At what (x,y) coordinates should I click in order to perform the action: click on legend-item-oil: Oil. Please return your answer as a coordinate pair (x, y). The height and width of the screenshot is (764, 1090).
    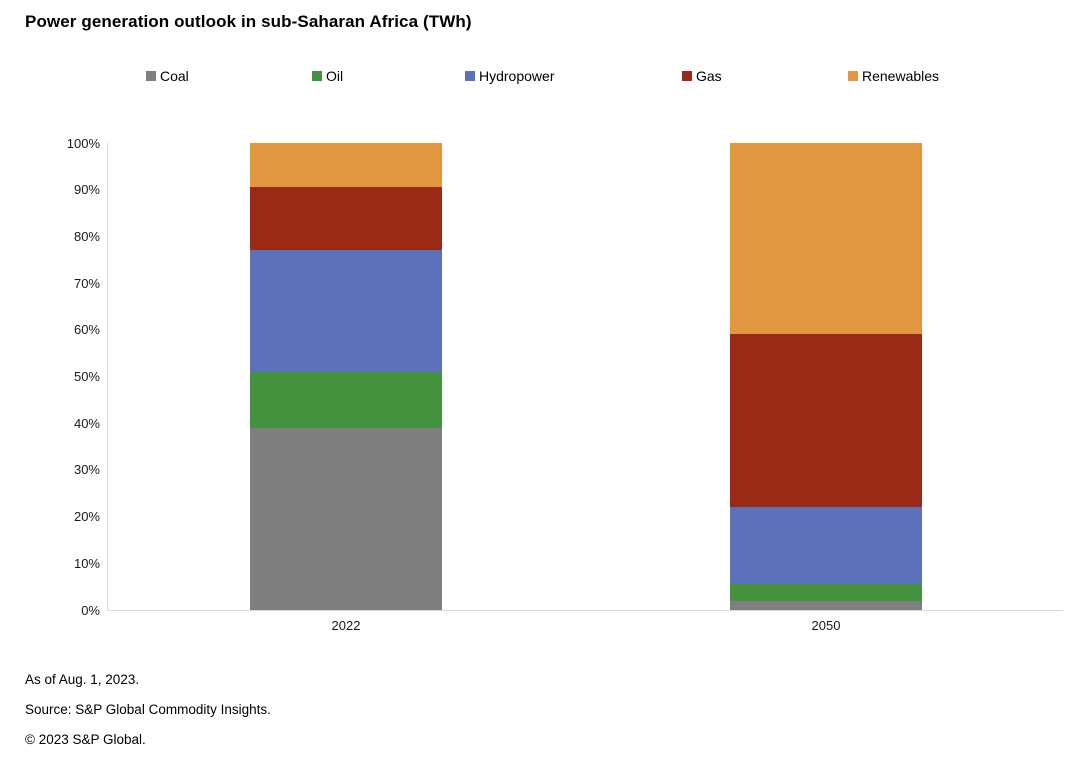
    Looking at the image, I should click on (327, 76).